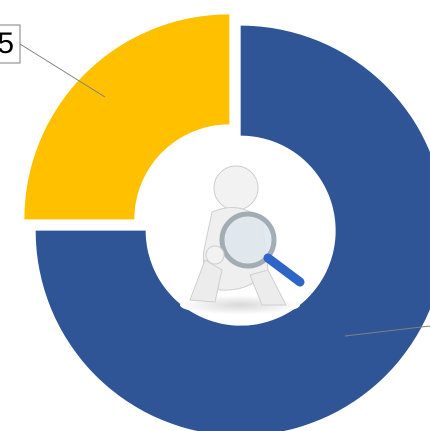 The image size is (430, 431). I want to click on label-box, so click(10, 44).